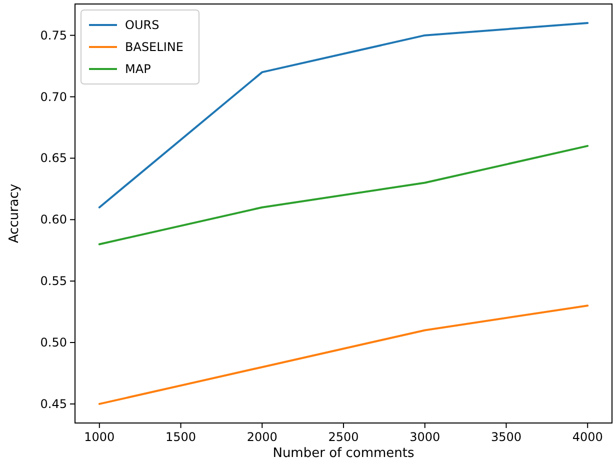  What do you see at coordinates (262, 437) in the screenshot?
I see `x-tick-label: 2000` at bounding box center [262, 437].